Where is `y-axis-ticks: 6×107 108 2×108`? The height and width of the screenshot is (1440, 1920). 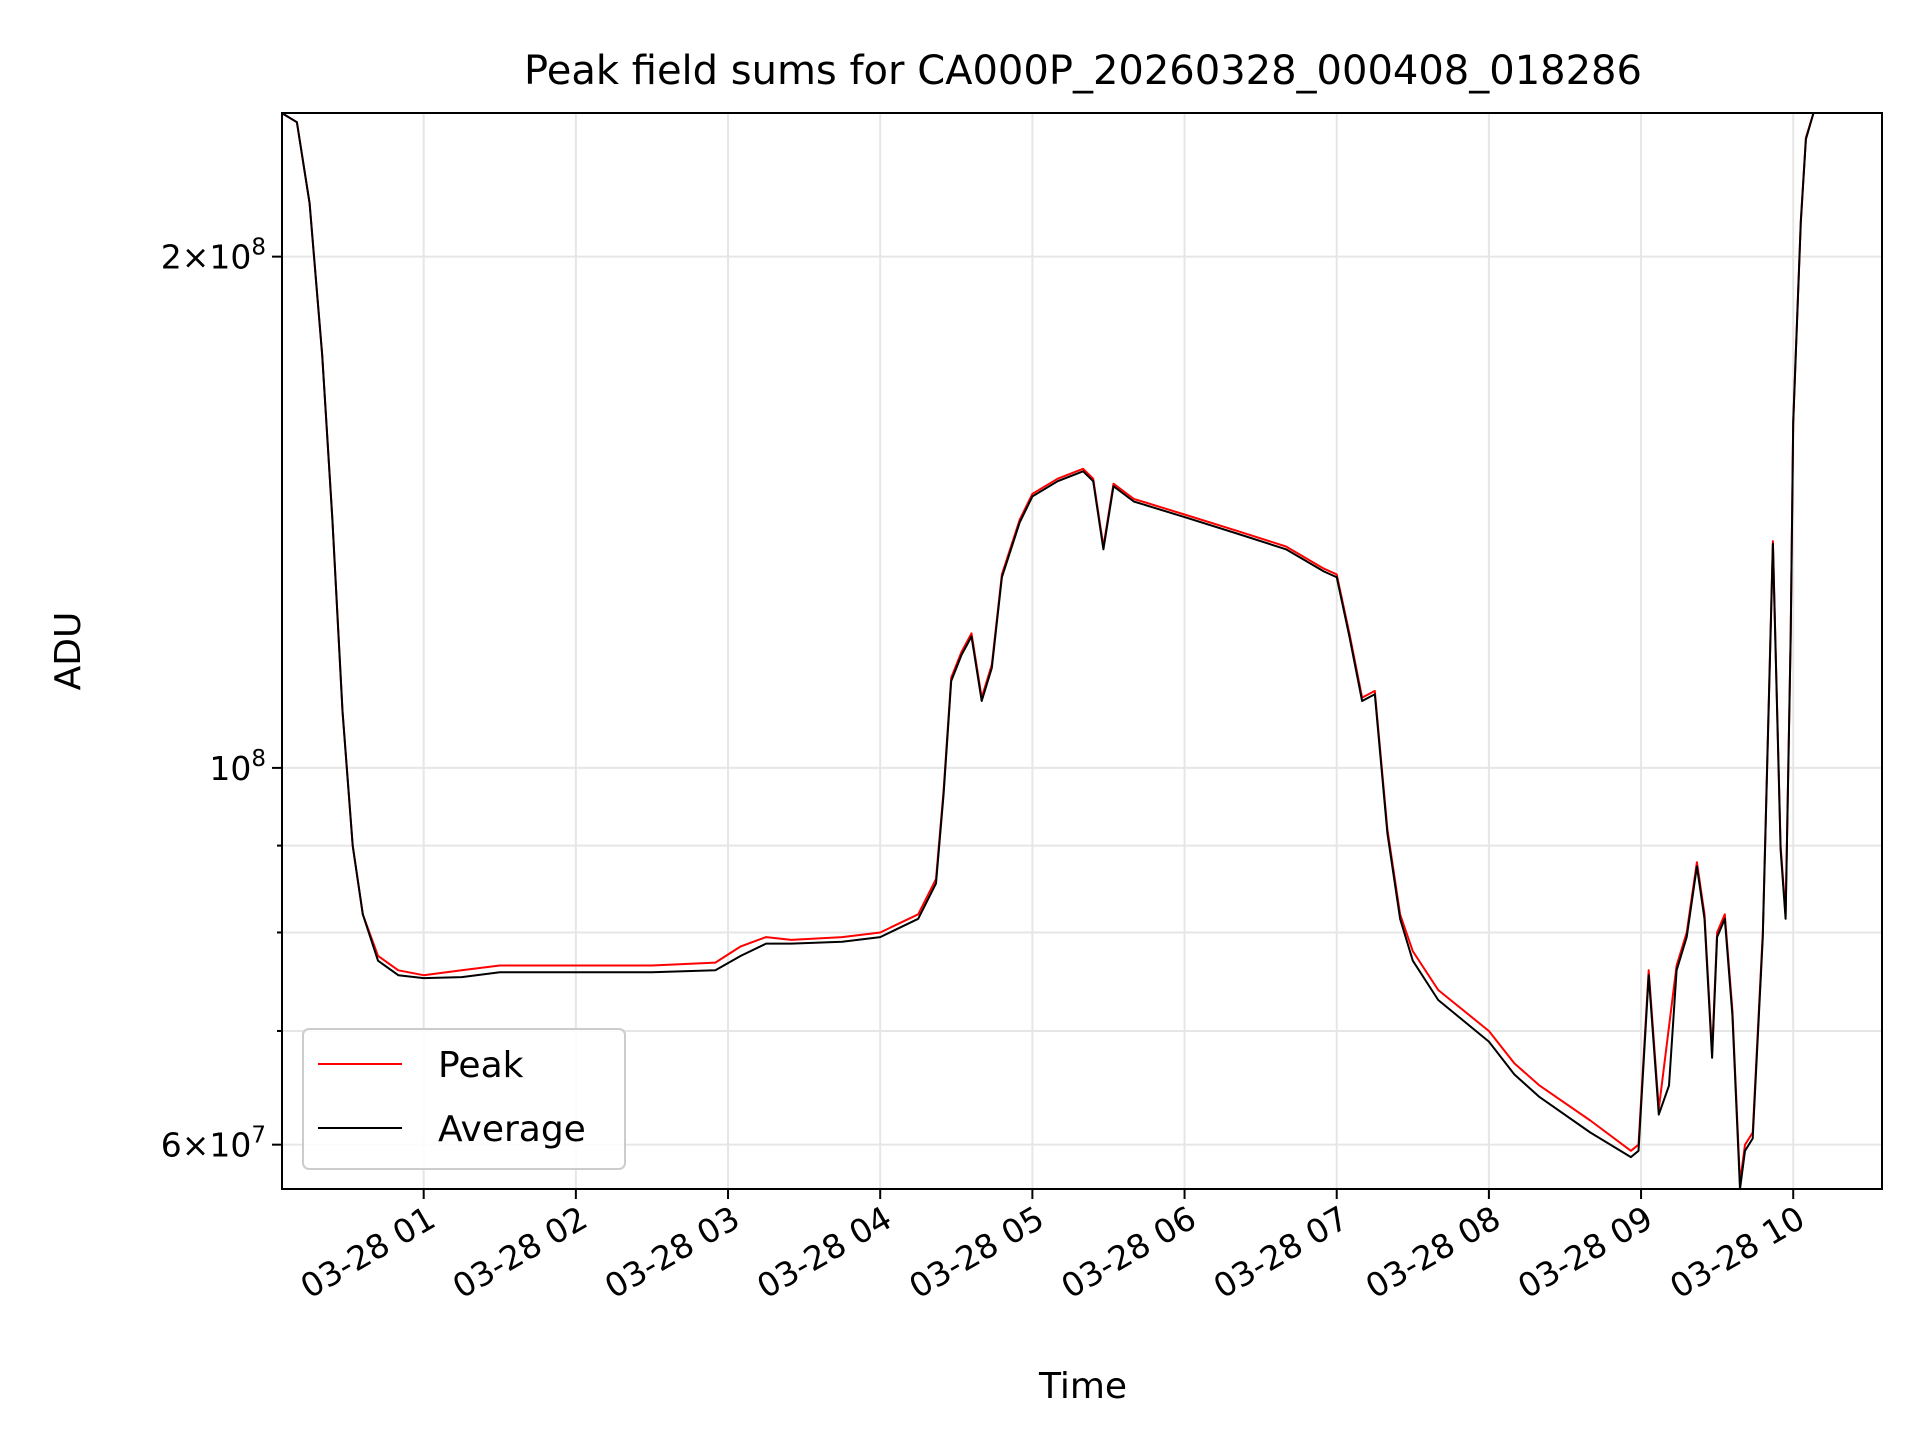 y-axis-ticks: 6×107 108 2×108 is located at coordinates (221, 700).